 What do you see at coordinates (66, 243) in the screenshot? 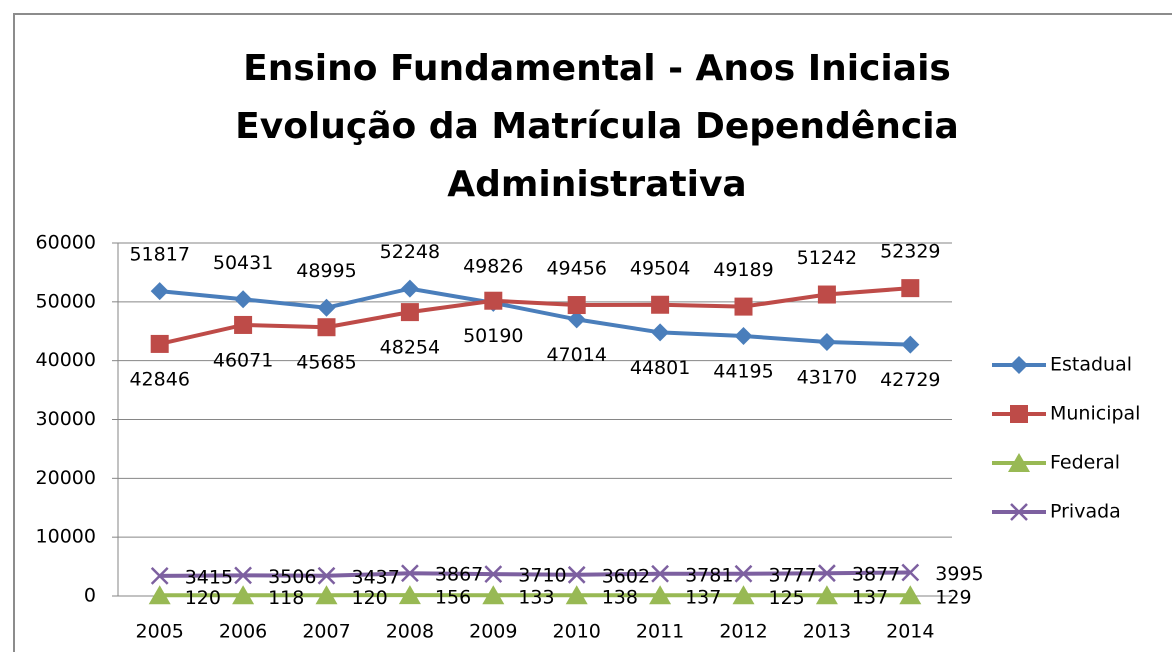
I see `y-tick-label: 60000` at bounding box center [66, 243].